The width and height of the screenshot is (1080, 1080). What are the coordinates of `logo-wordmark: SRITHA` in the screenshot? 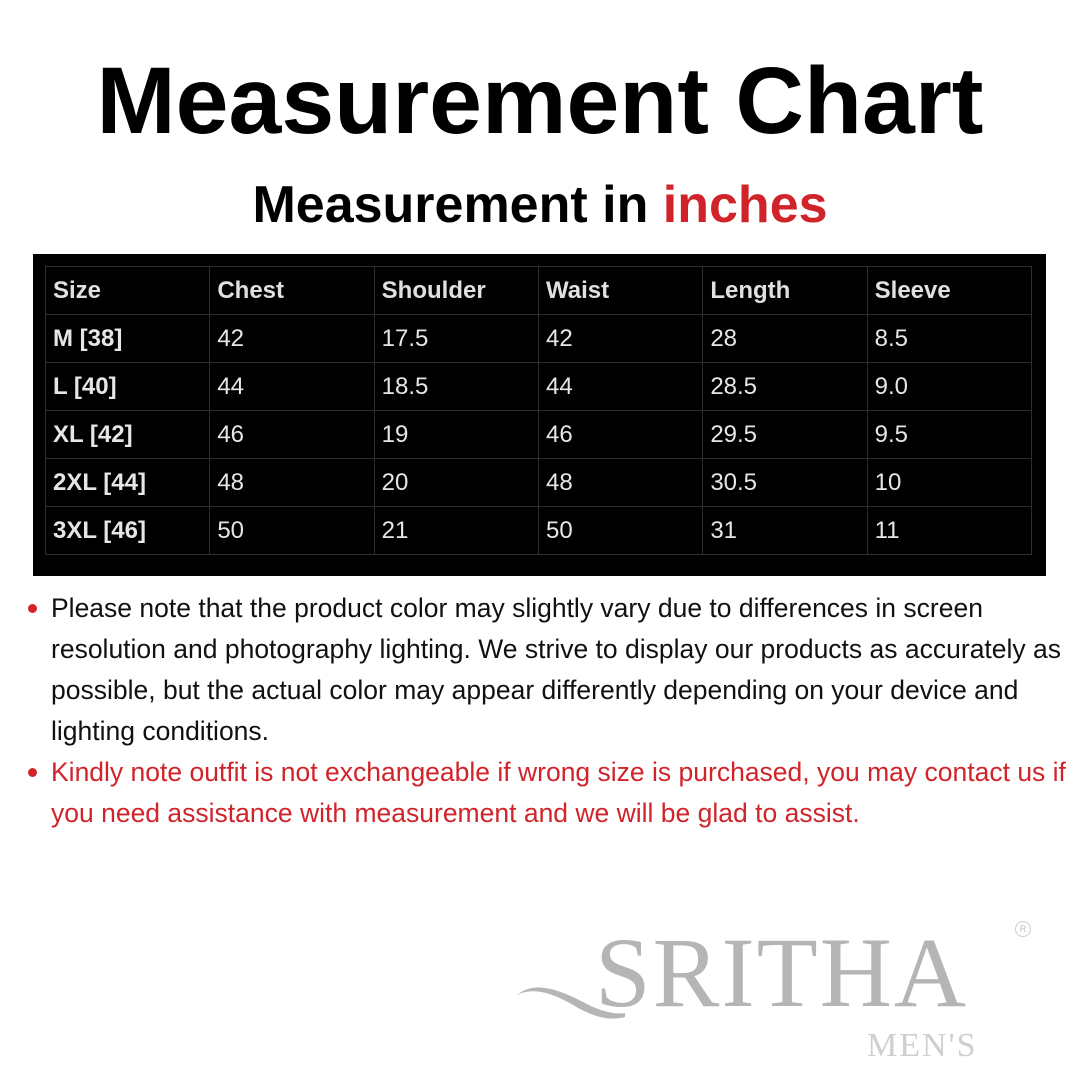 It's located at (782, 972).